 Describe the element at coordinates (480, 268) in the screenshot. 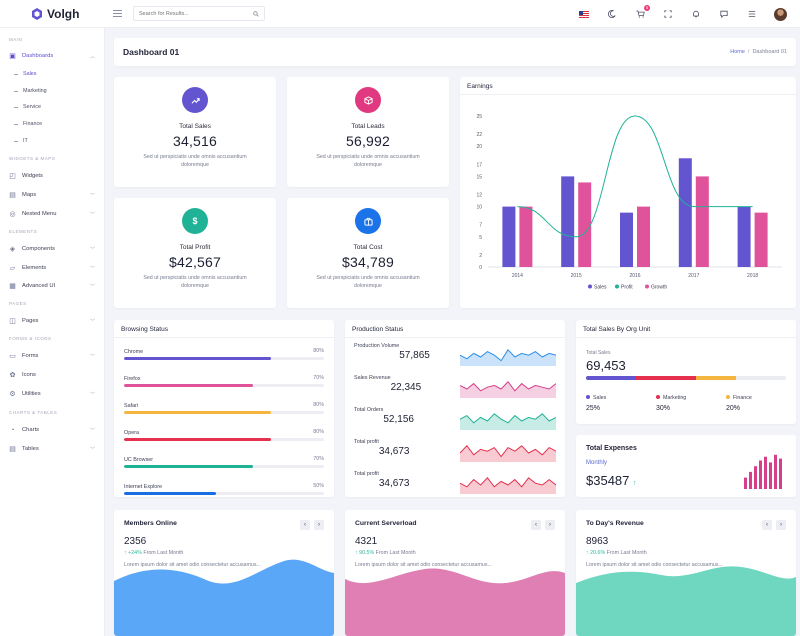

I see `y-tick-label: 0` at that location.